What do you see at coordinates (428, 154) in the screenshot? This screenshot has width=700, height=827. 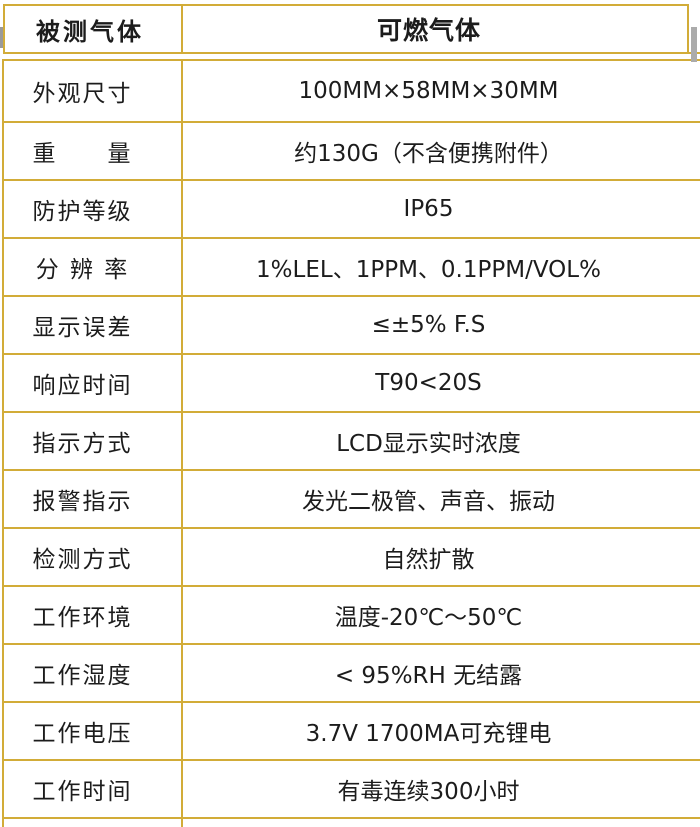 I see `spec-value: 约130G（不含便携附件）` at bounding box center [428, 154].